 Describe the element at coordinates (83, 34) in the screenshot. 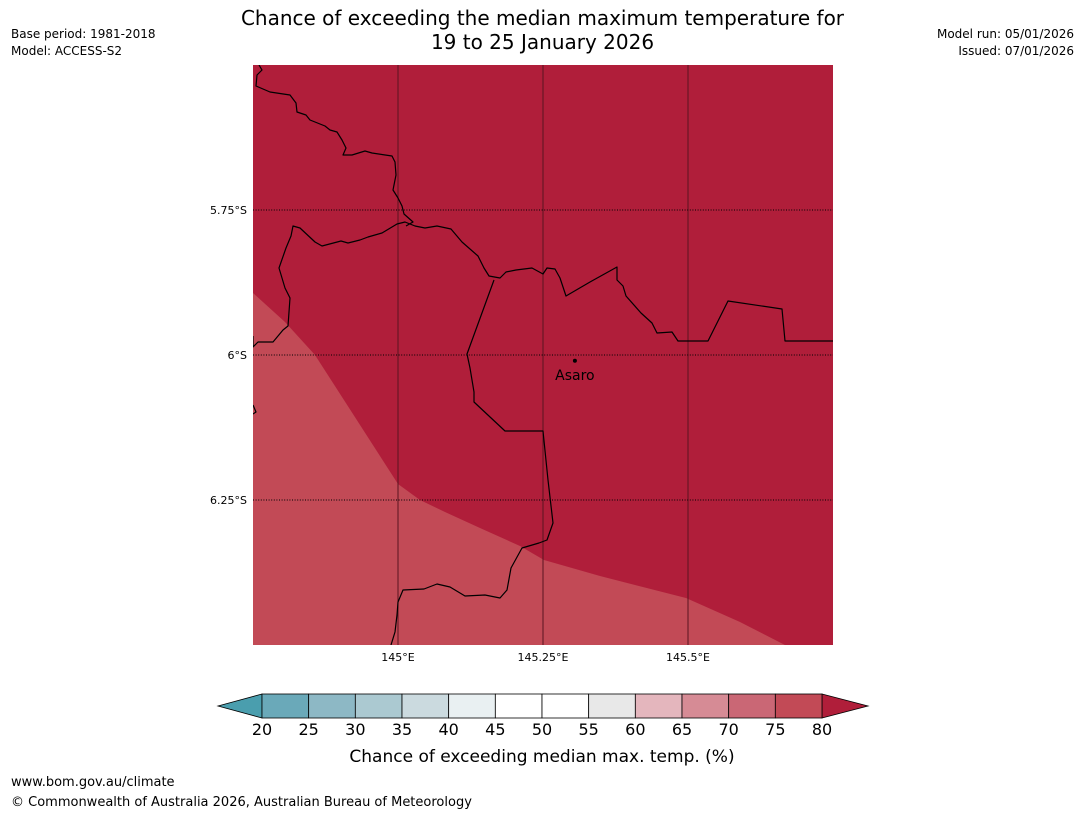

I see `base-period-text: Base period: 1981-2018` at that location.